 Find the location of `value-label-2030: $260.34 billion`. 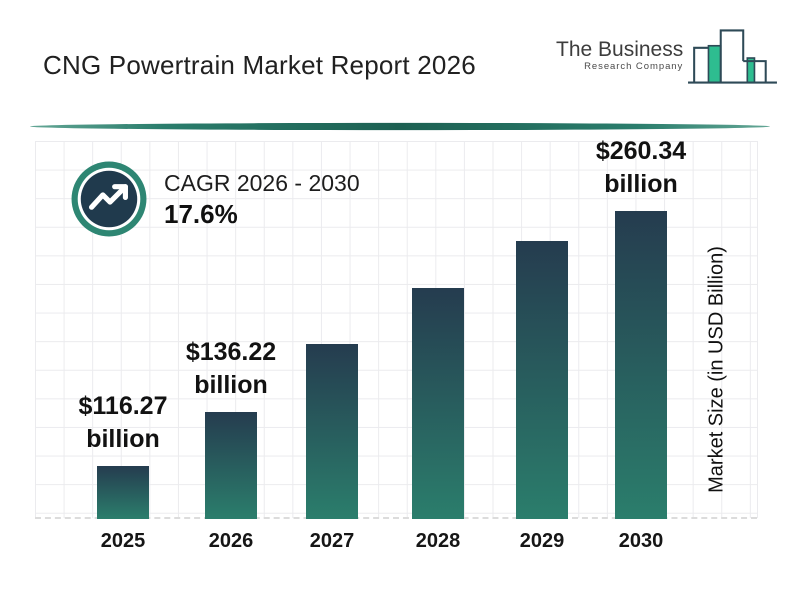

value-label-2030: $260.34 billion is located at coordinates (641, 167).